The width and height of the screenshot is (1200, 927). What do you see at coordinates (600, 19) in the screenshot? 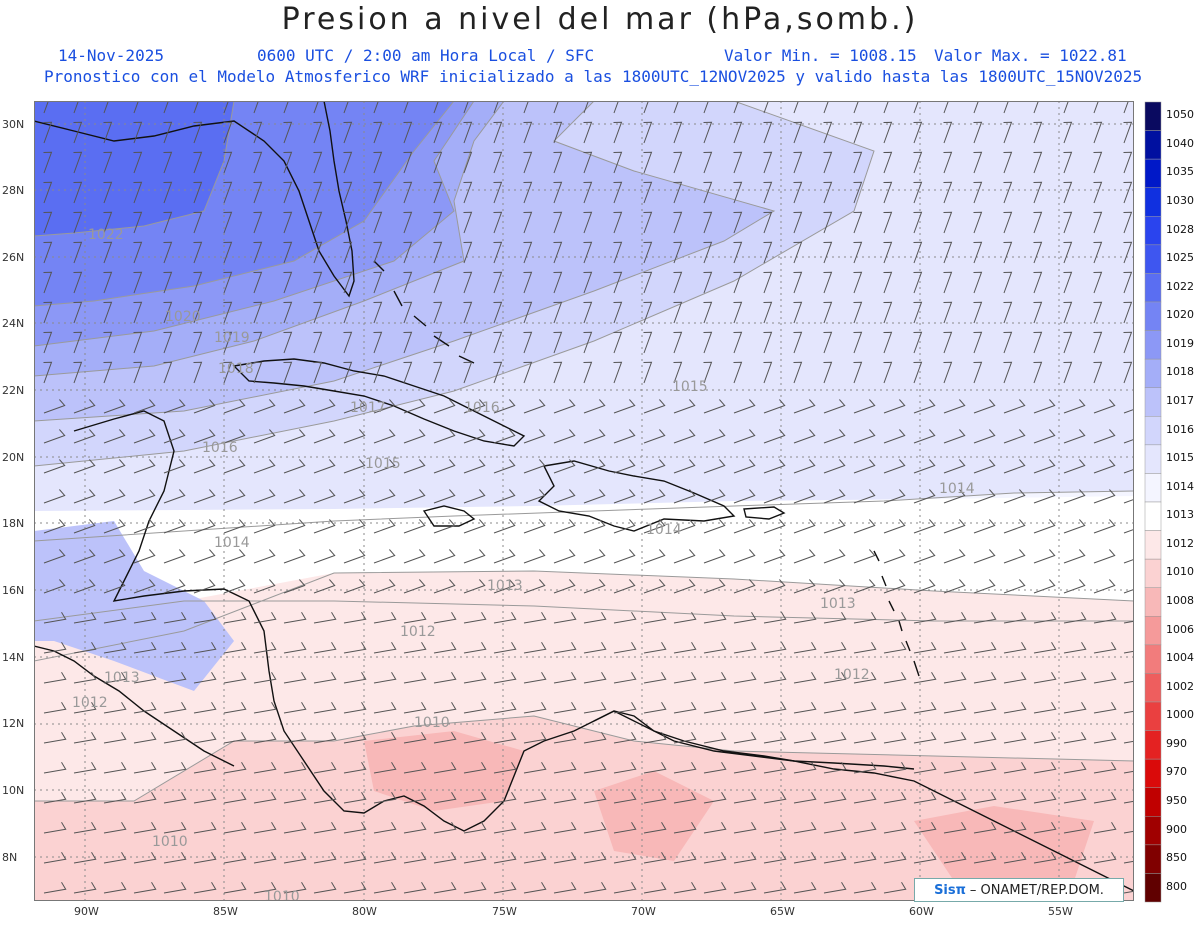
I see `map-title: Presion a nivel del mar (hPa,somb.)` at bounding box center [600, 19].